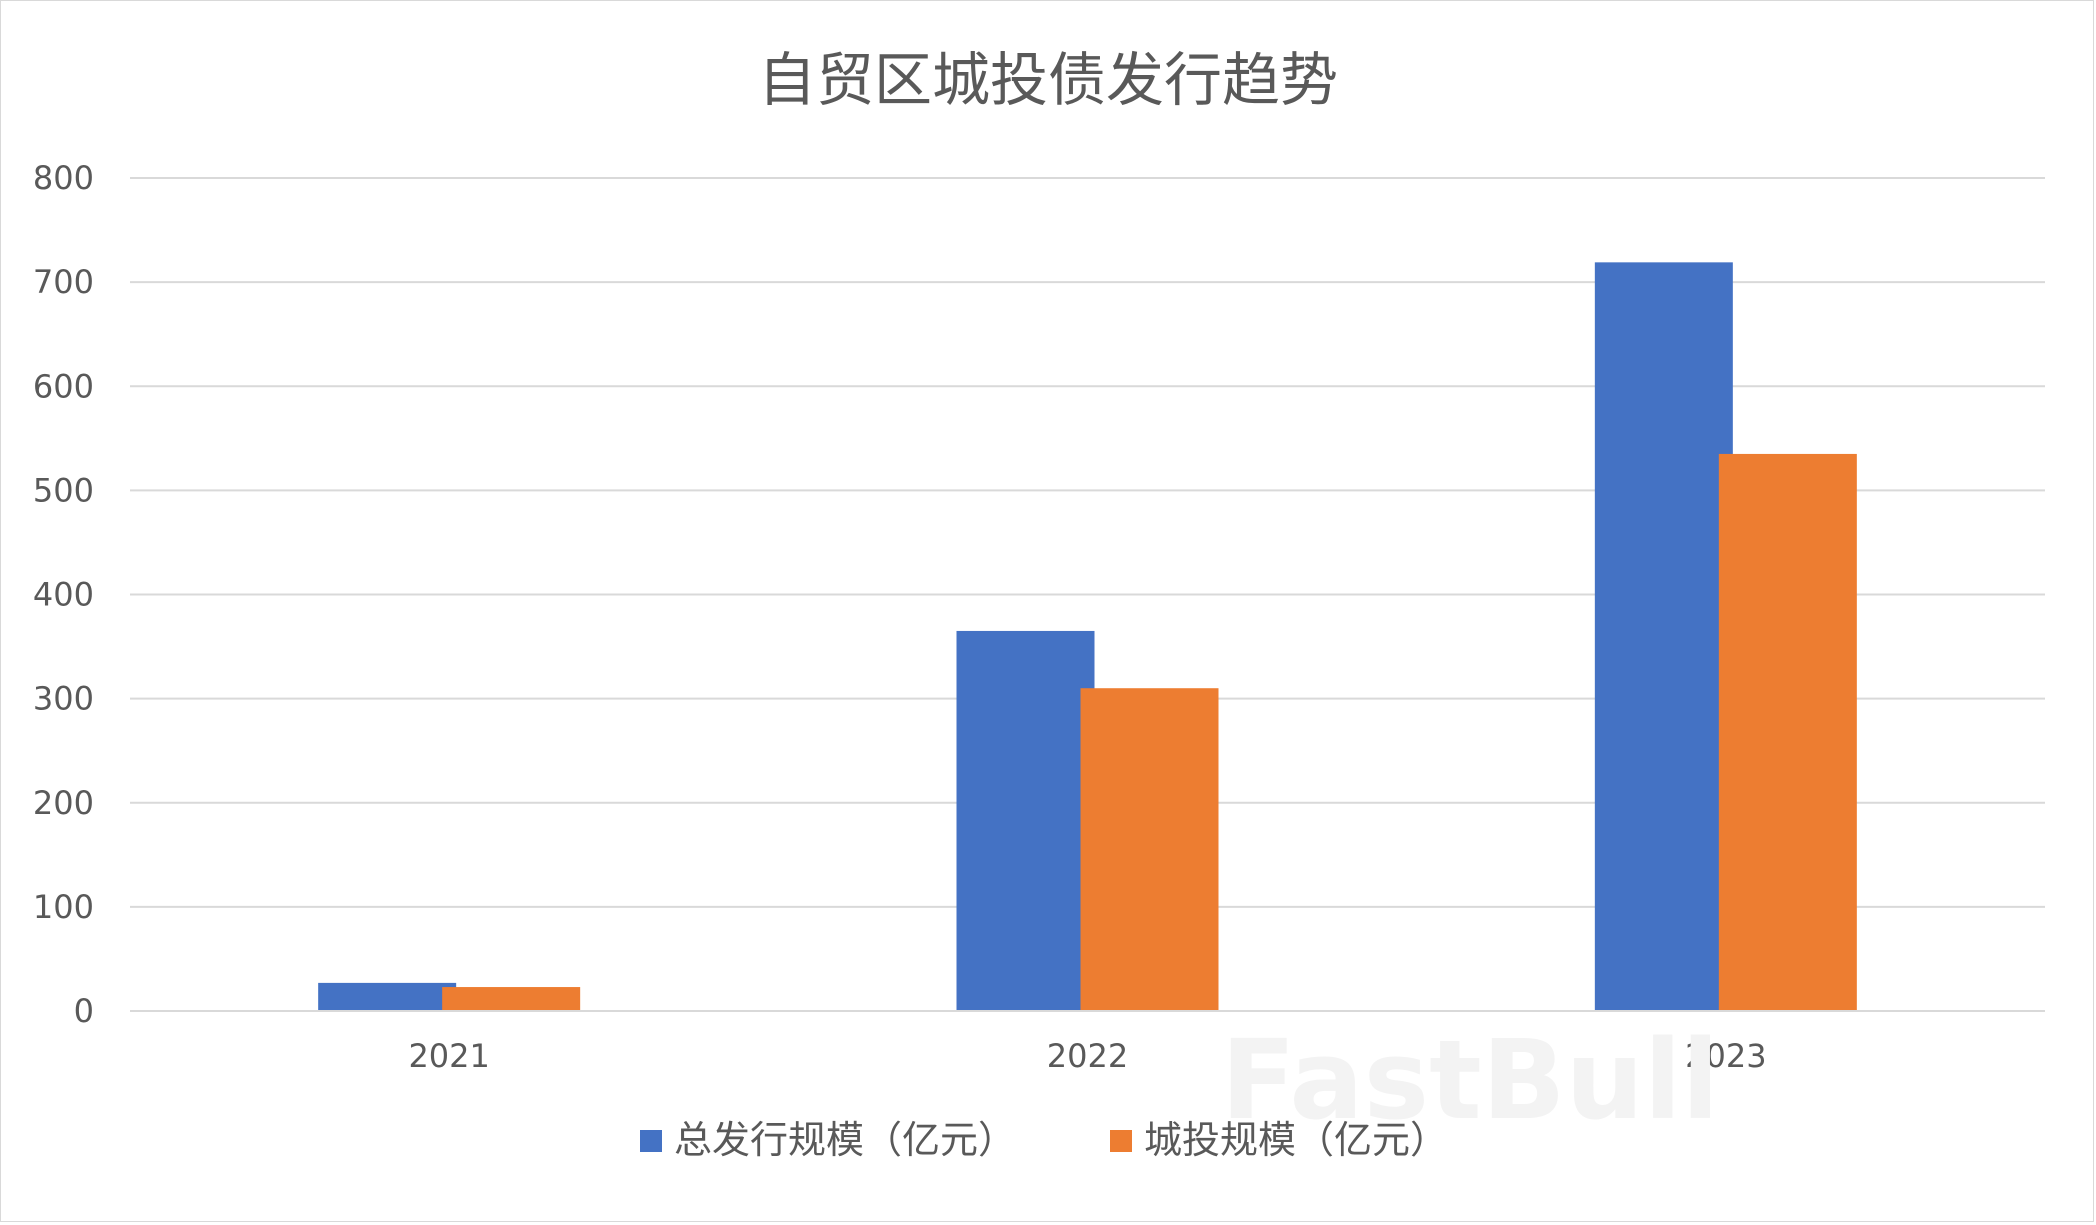  I want to click on chart-title: 自贸区城投债发行趋势, so click(1048, 80).